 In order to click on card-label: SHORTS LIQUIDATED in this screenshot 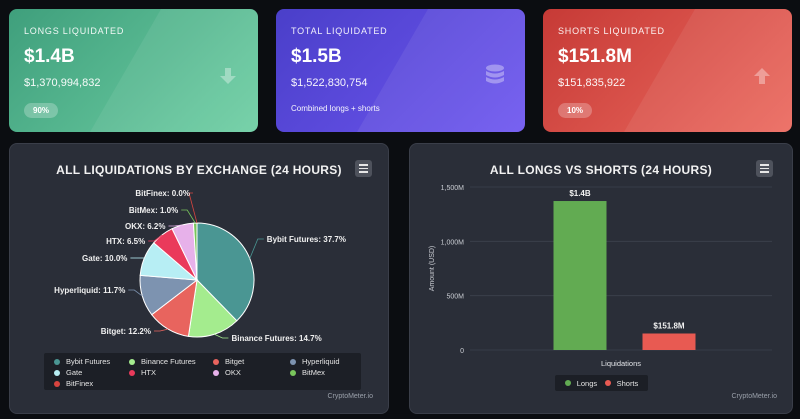, I will do `click(611, 31)`.